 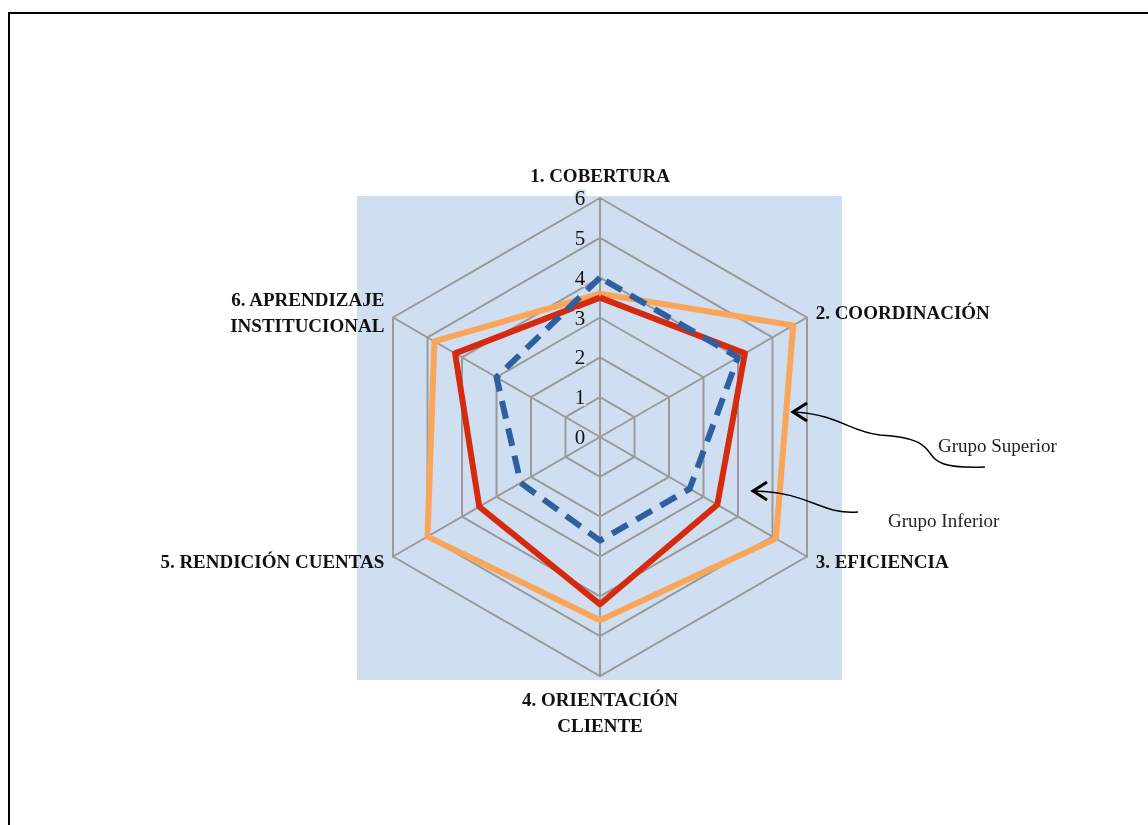 I want to click on spoke-label: 3. EFICIENCIA, so click(x=882, y=561).